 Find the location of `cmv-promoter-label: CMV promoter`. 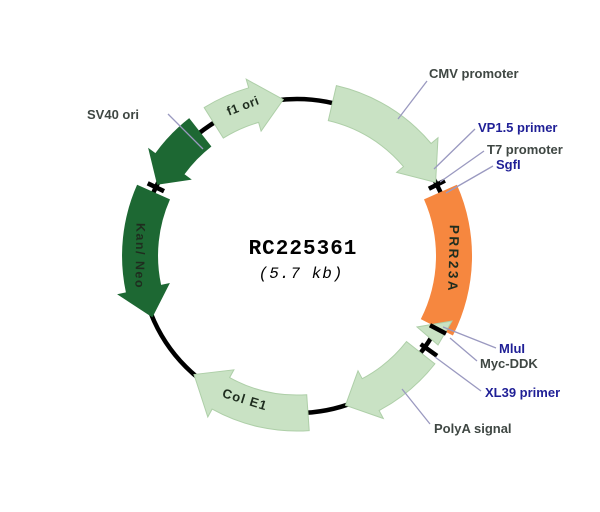

cmv-promoter-label: CMV promoter is located at coordinates (474, 73).